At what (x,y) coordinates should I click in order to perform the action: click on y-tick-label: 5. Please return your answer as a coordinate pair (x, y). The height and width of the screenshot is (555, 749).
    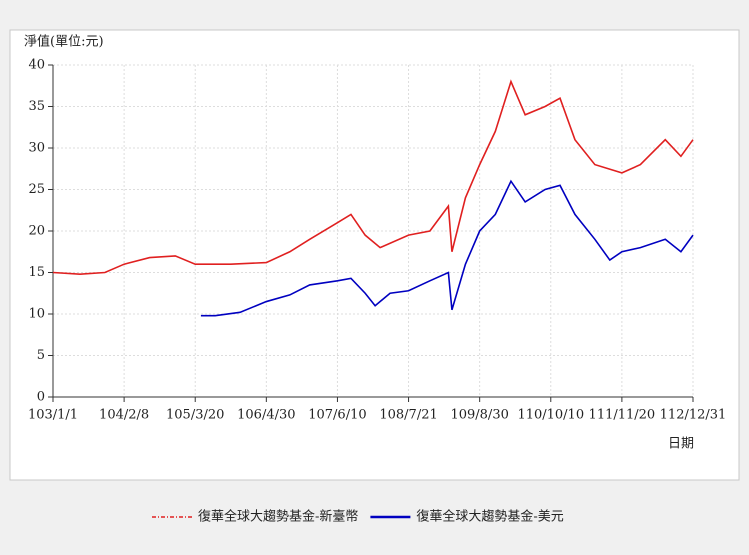
    Looking at the image, I should click on (41, 355).